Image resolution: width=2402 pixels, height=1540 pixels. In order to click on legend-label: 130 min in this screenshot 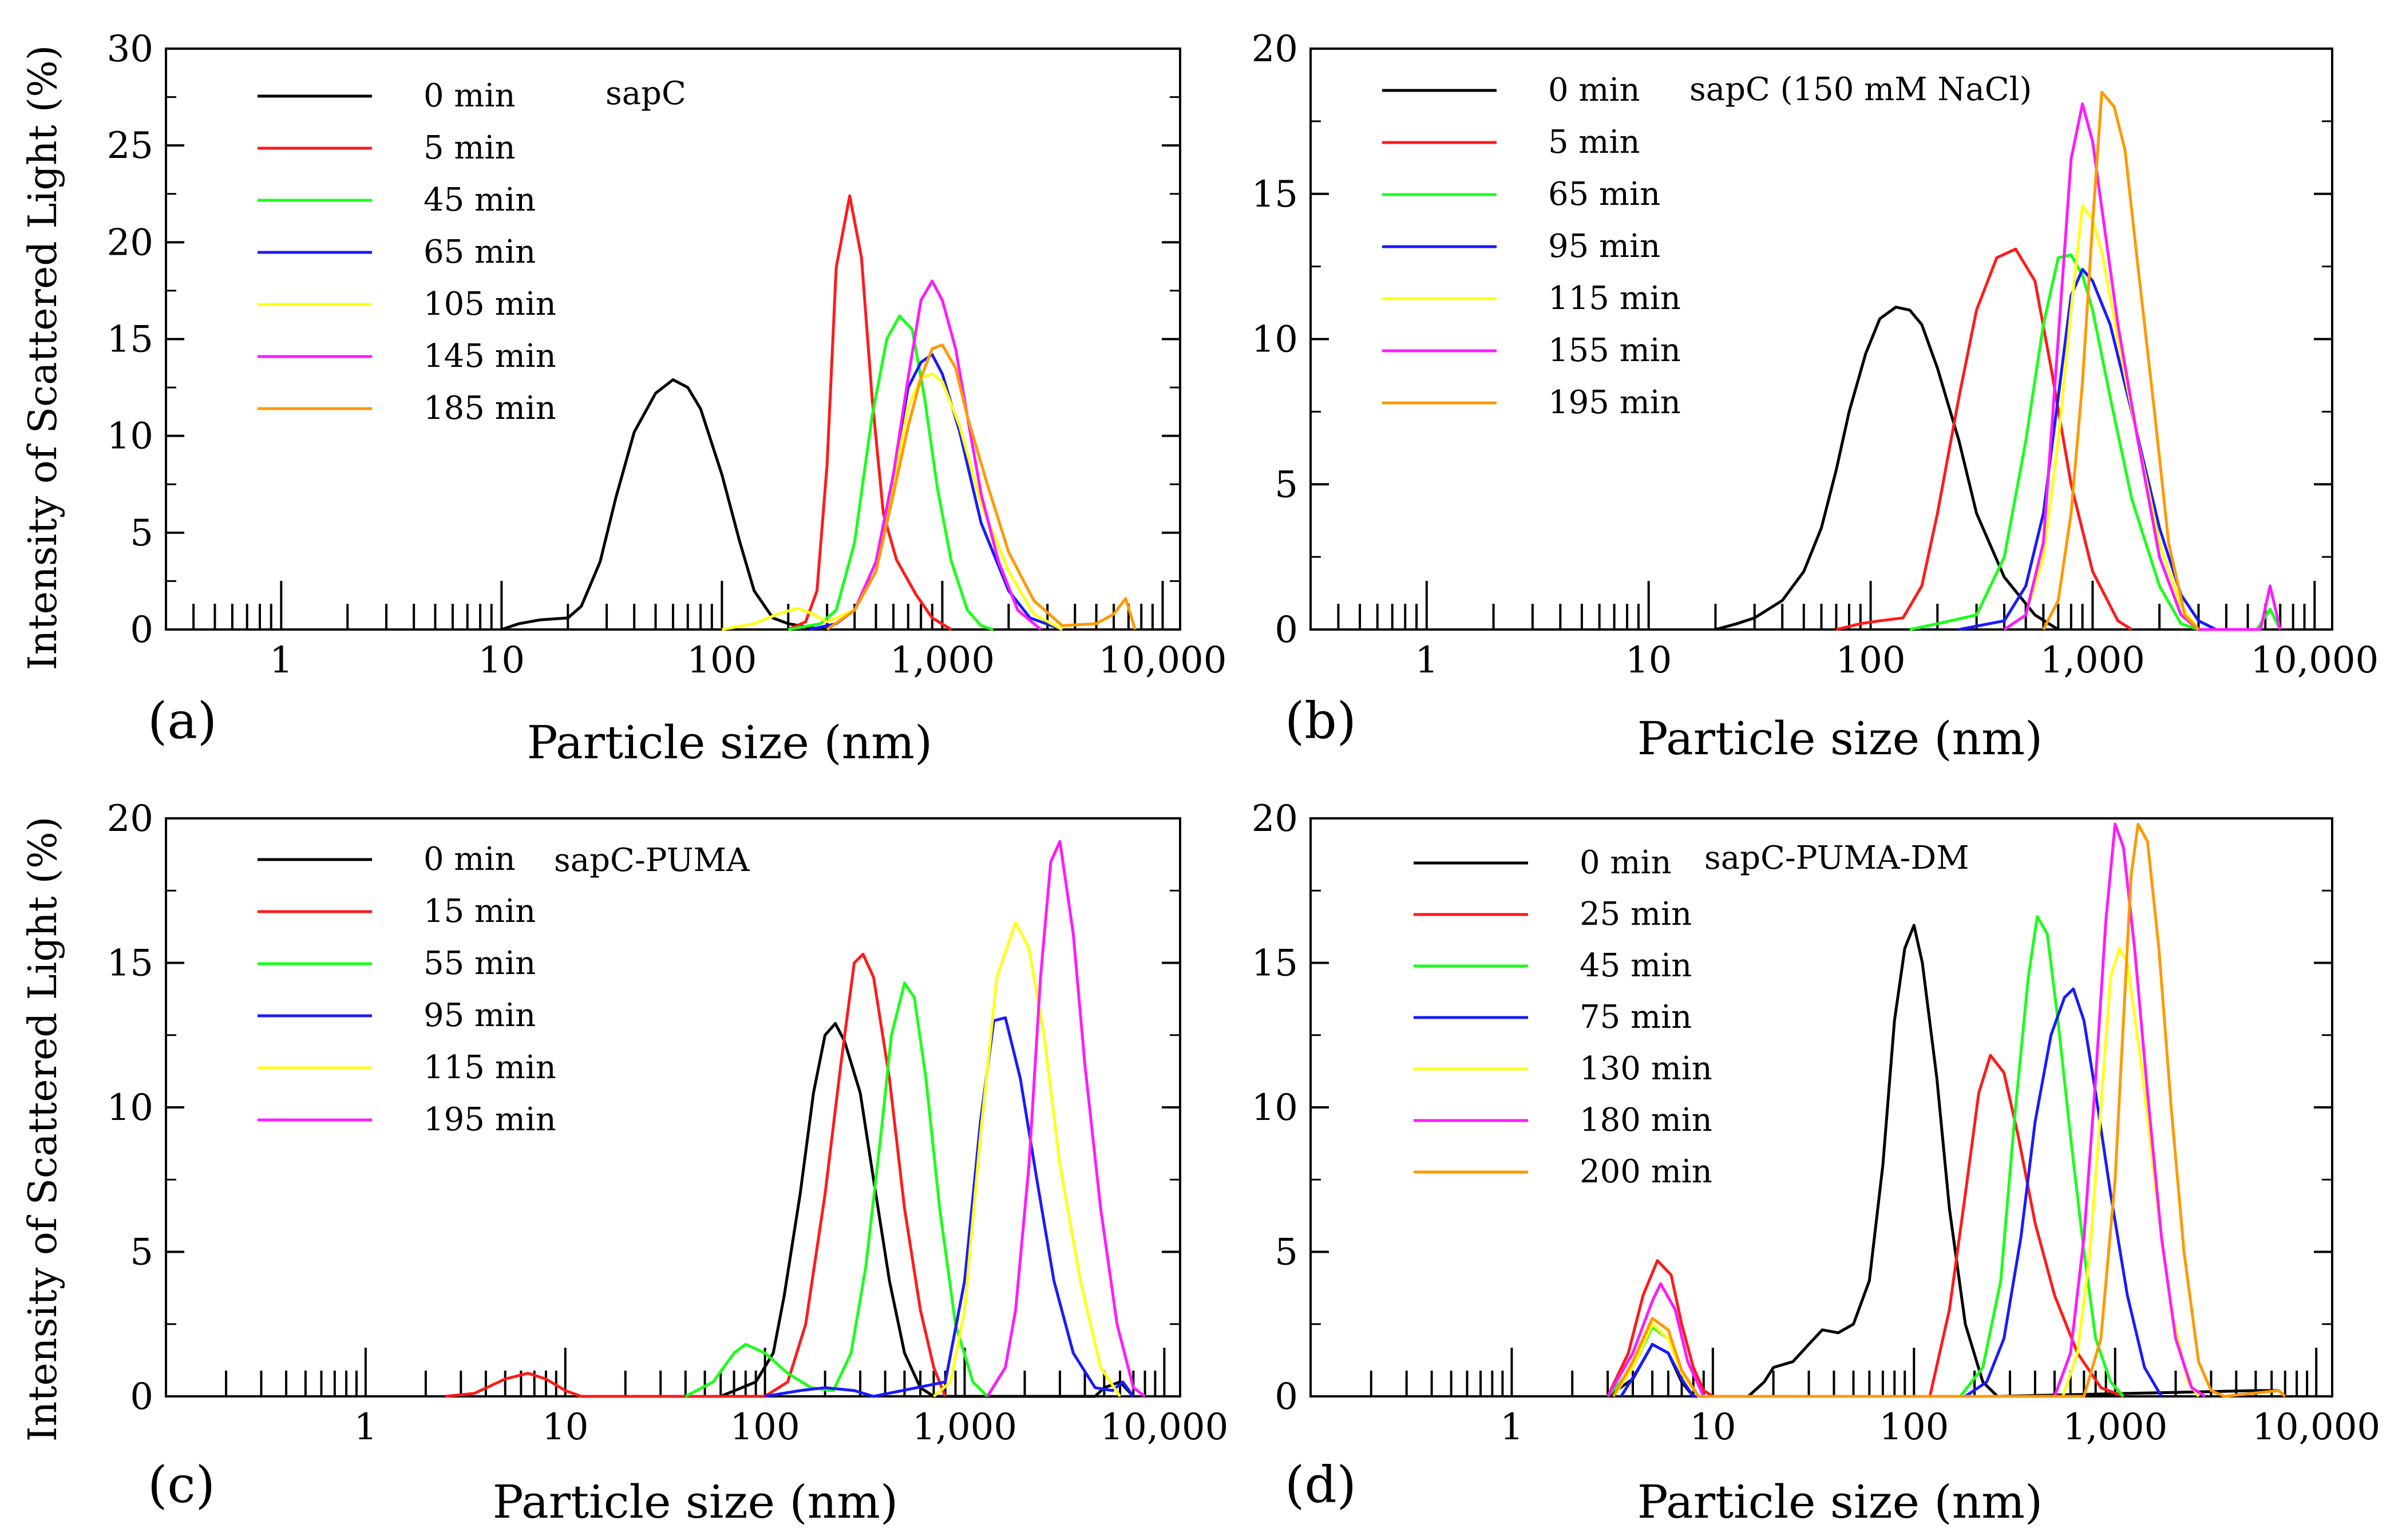, I will do `click(1646, 1068)`.